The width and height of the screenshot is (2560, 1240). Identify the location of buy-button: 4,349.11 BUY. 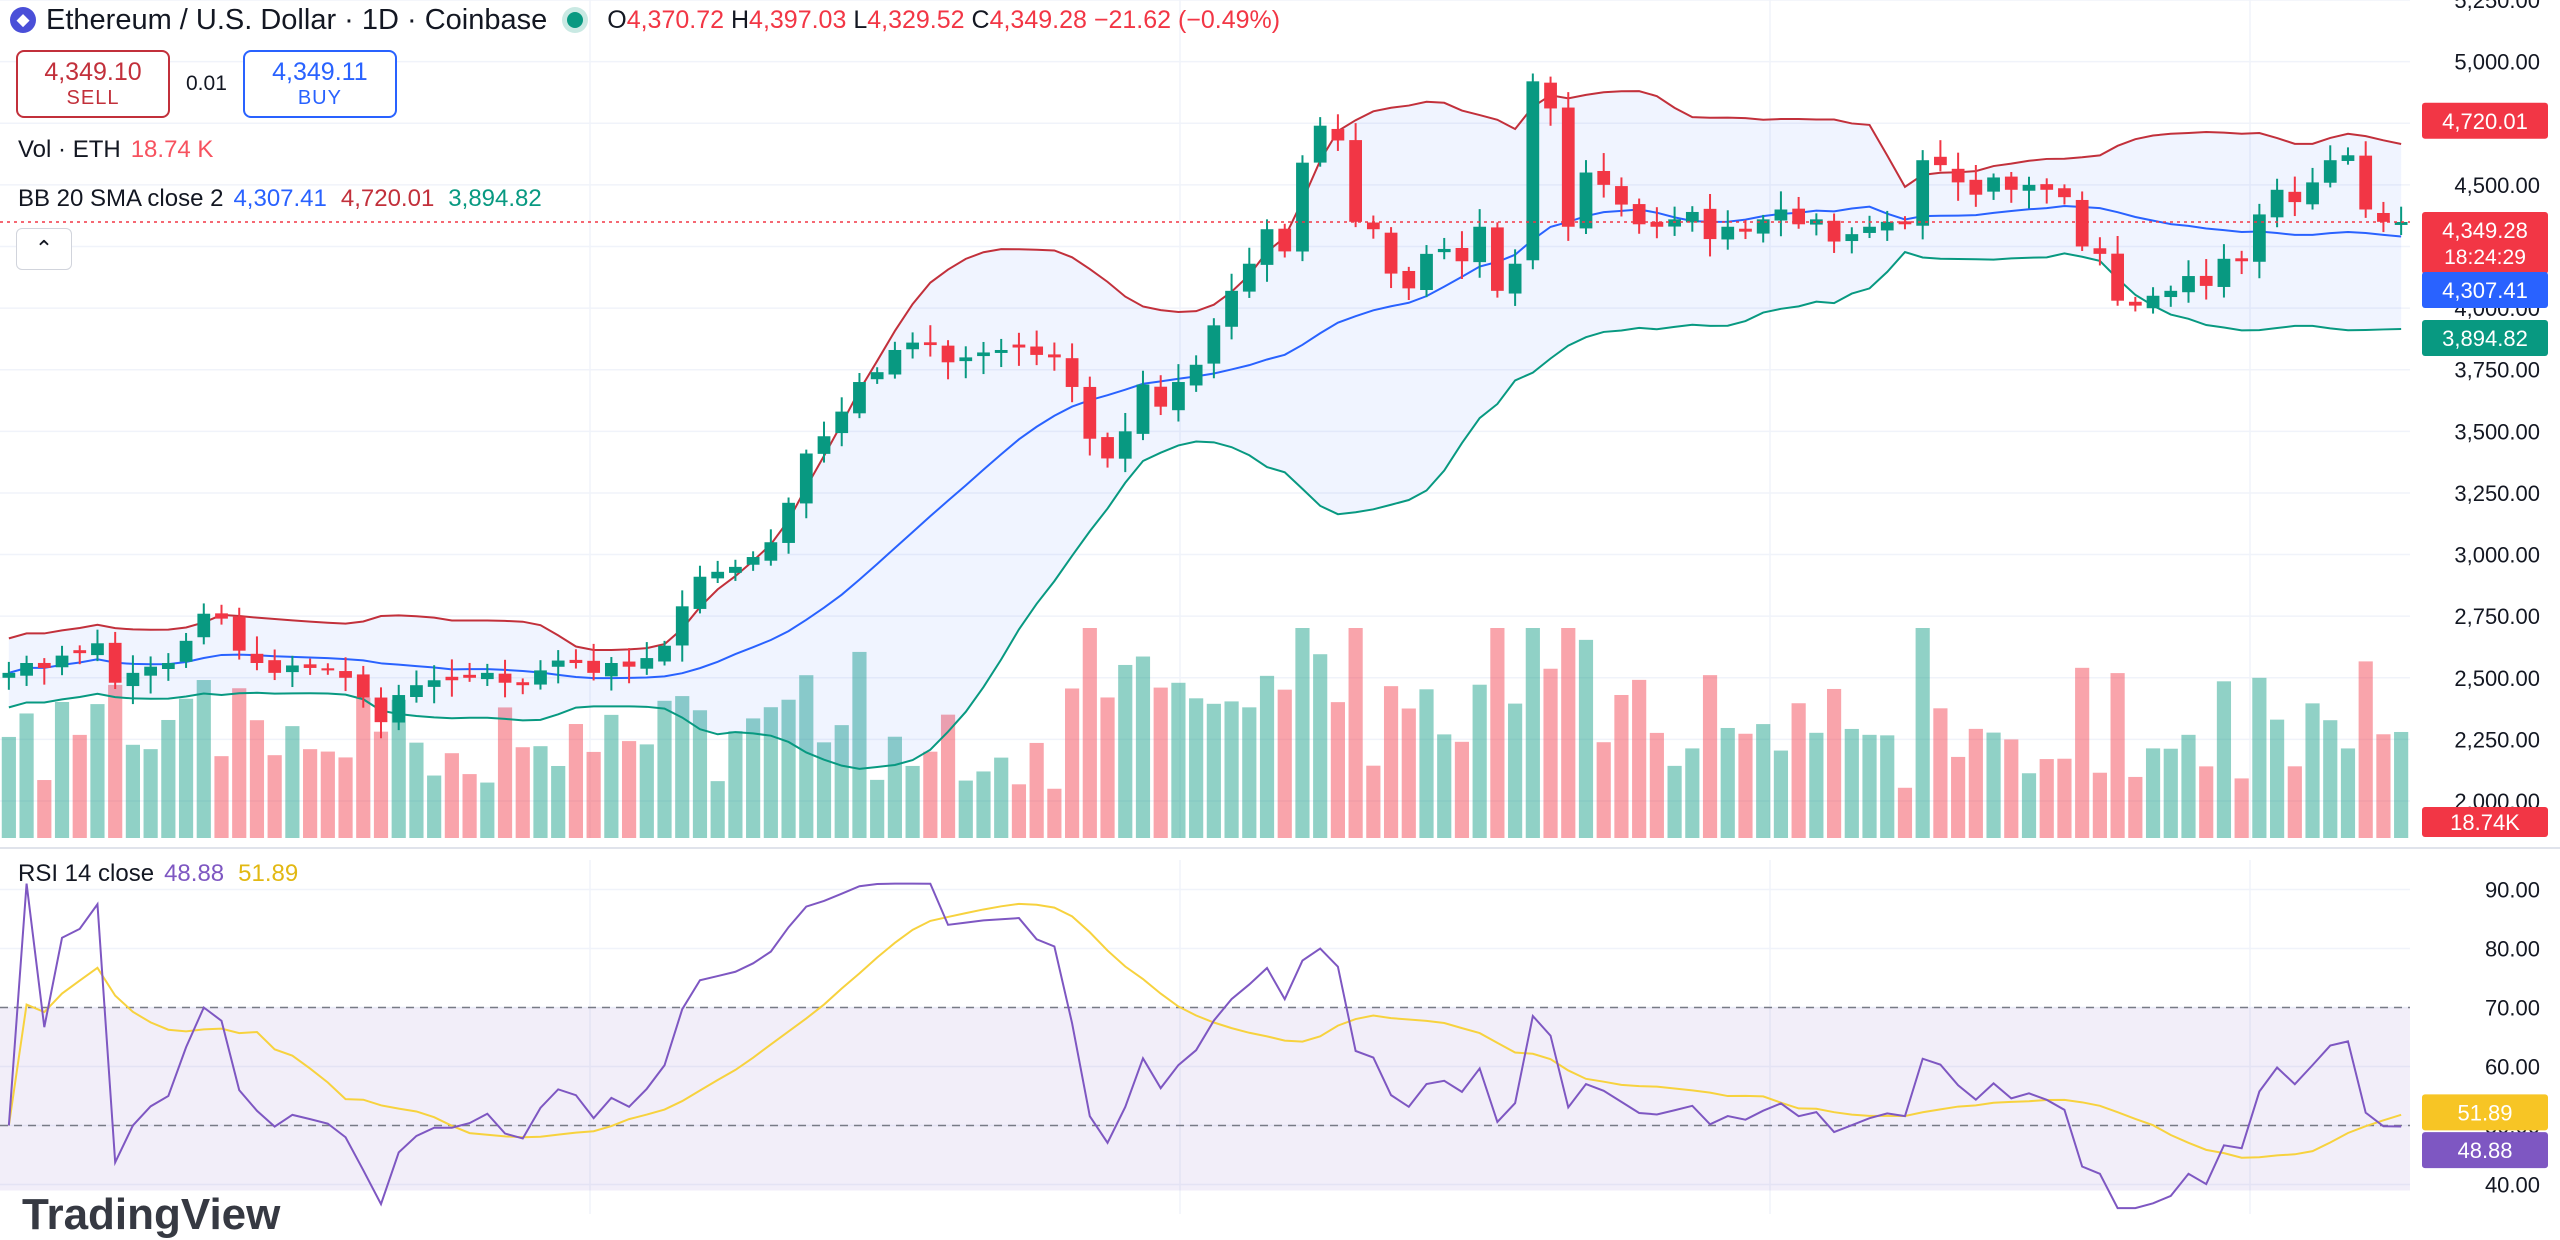
(319, 84).